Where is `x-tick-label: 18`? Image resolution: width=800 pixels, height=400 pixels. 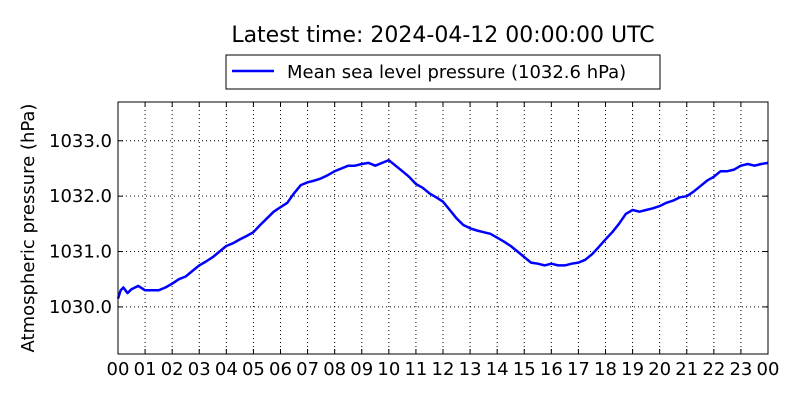 x-tick-label: 18 is located at coordinates (605, 369).